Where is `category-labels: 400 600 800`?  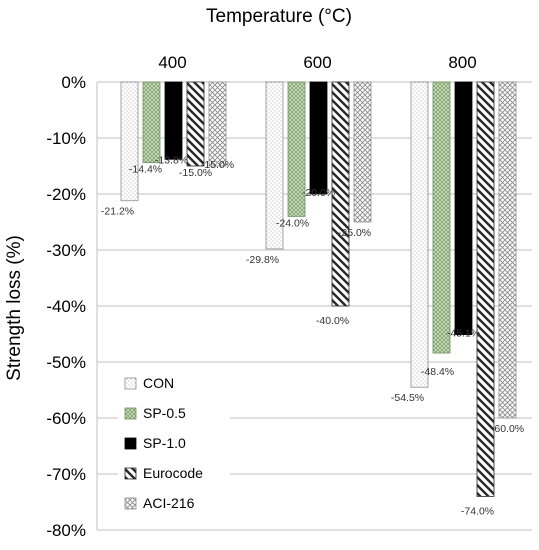 category-labels: 400 600 800 is located at coordinates (317, 62).